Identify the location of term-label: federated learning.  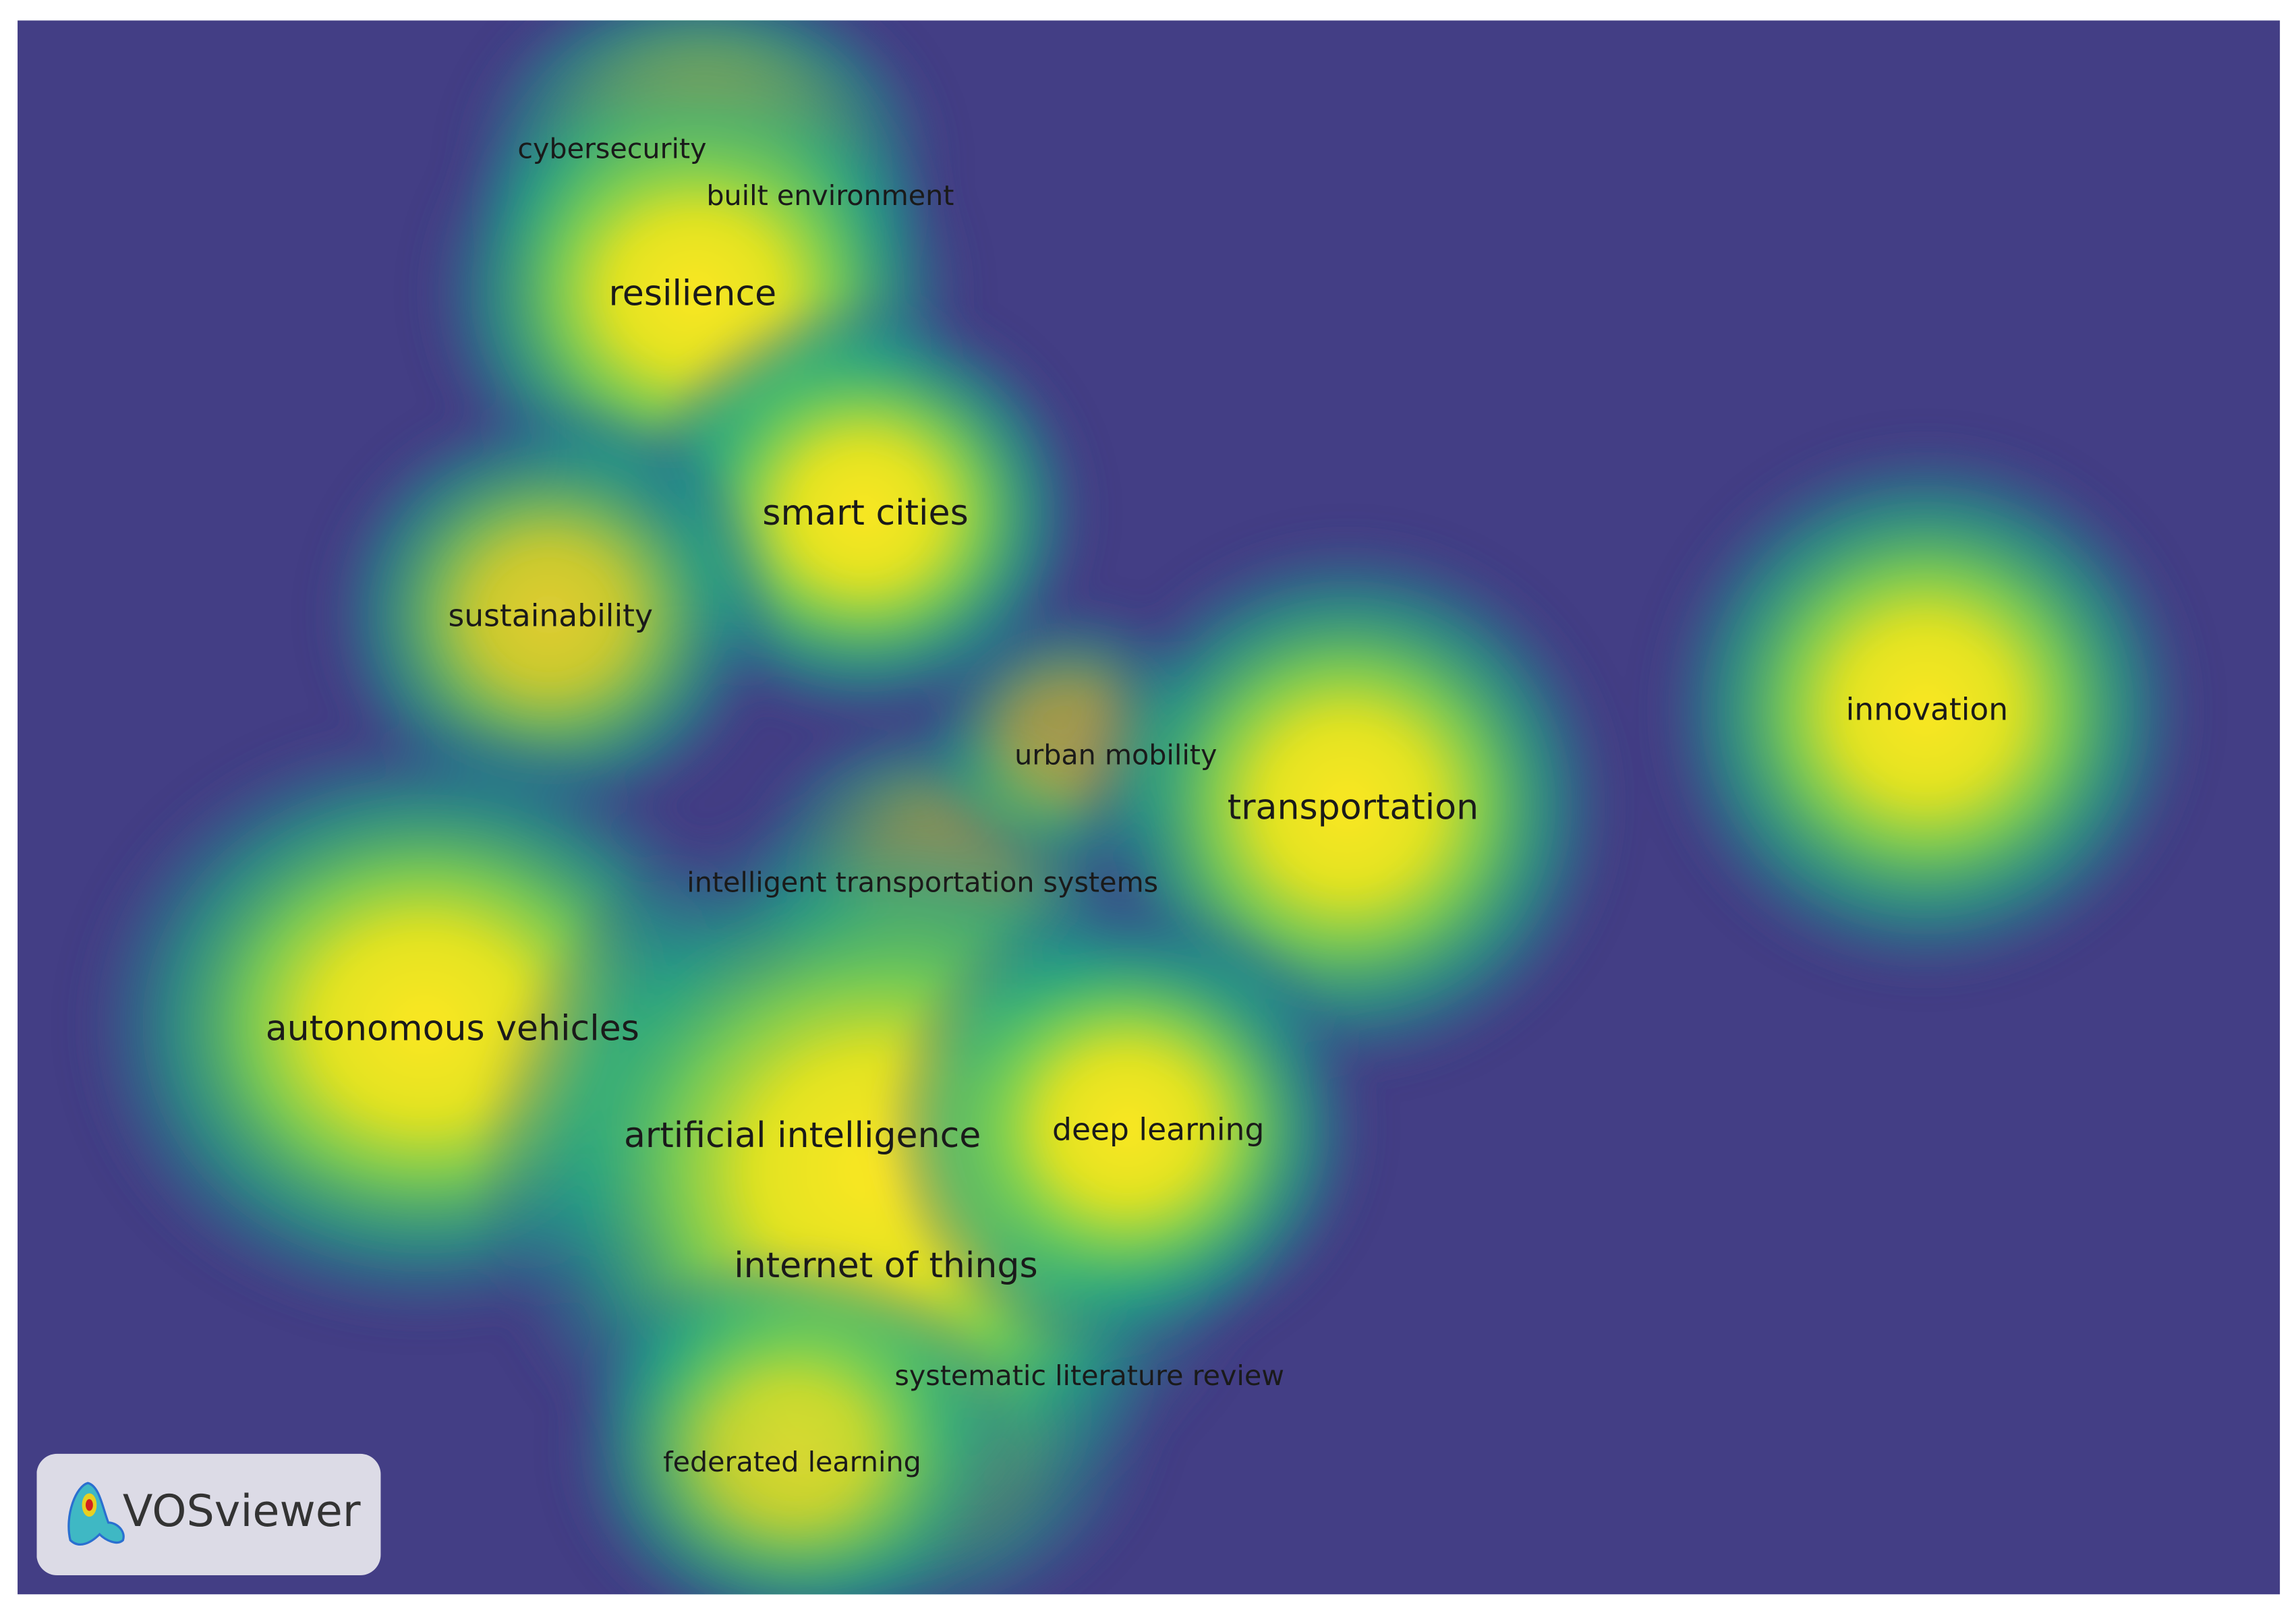
(792, 1462).